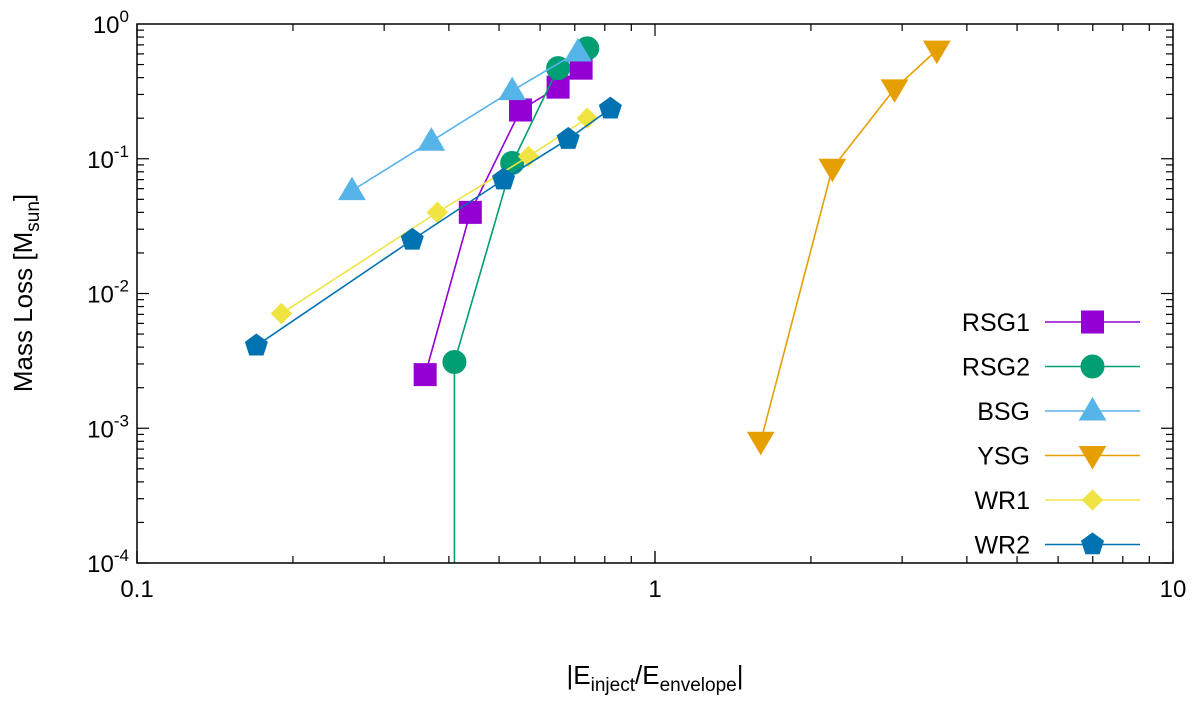  What do you see at coordinates (654, 589) in the screenshot?
I see `x-tick-label: 1` at bounding box center [654, 589].